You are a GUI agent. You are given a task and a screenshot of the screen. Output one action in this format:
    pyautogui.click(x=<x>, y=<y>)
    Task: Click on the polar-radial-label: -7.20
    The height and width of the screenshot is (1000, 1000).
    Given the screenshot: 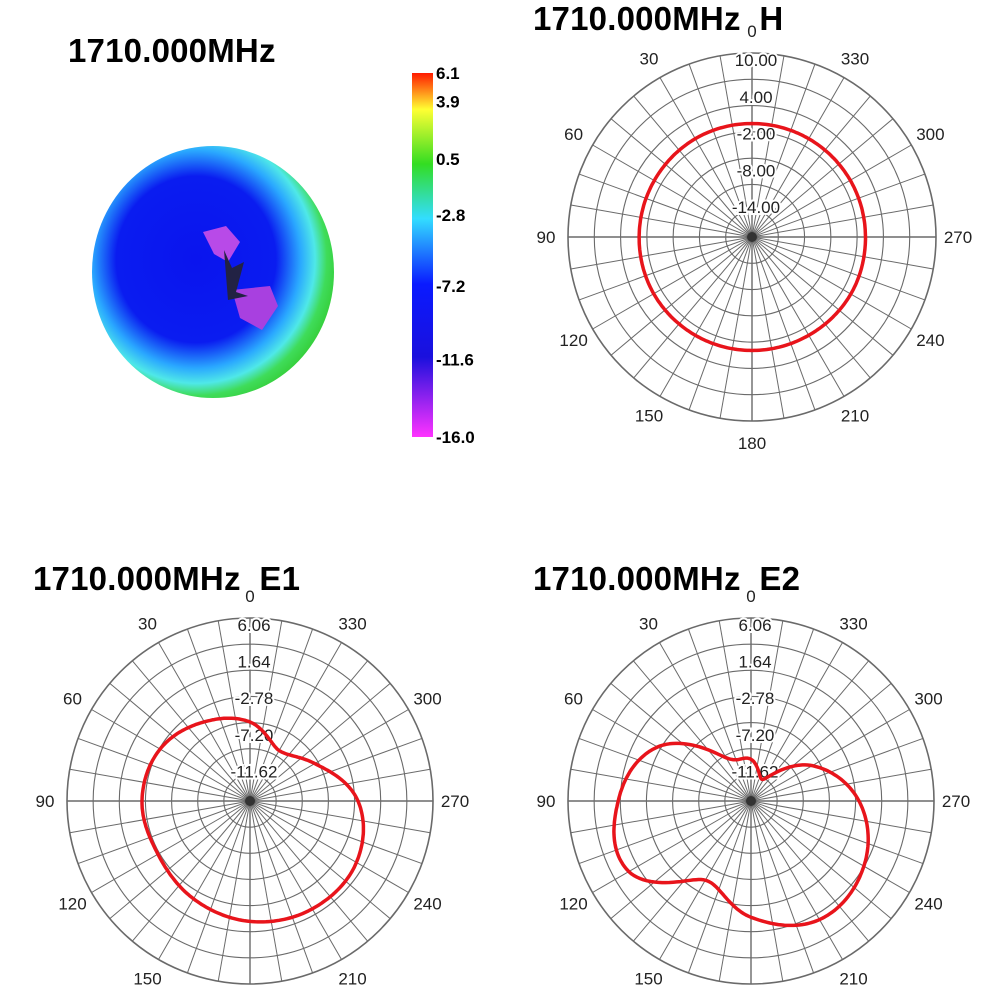 What is the action you would take?
    pyautogui.click(x=755, y=735)
    